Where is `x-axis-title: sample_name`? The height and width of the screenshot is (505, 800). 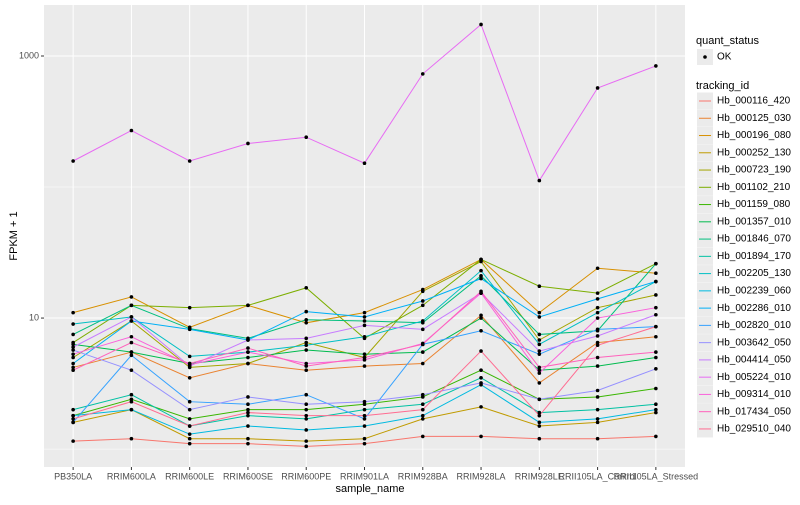
x-axis-title: sample_name is located at coordinates (369, 489).